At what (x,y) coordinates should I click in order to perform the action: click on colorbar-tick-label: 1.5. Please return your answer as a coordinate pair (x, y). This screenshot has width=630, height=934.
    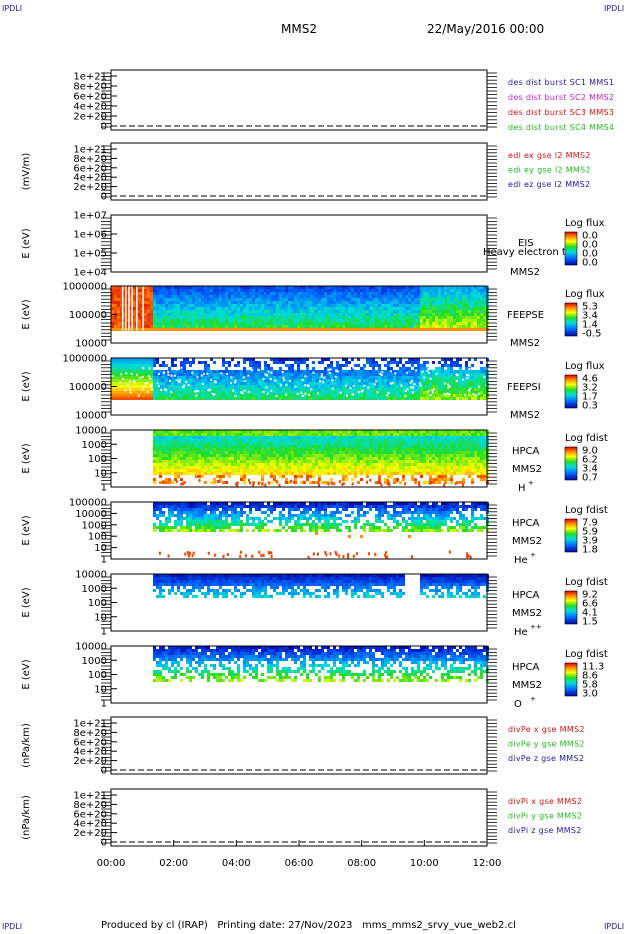
    Looking at the image, I should click on (590, 622).